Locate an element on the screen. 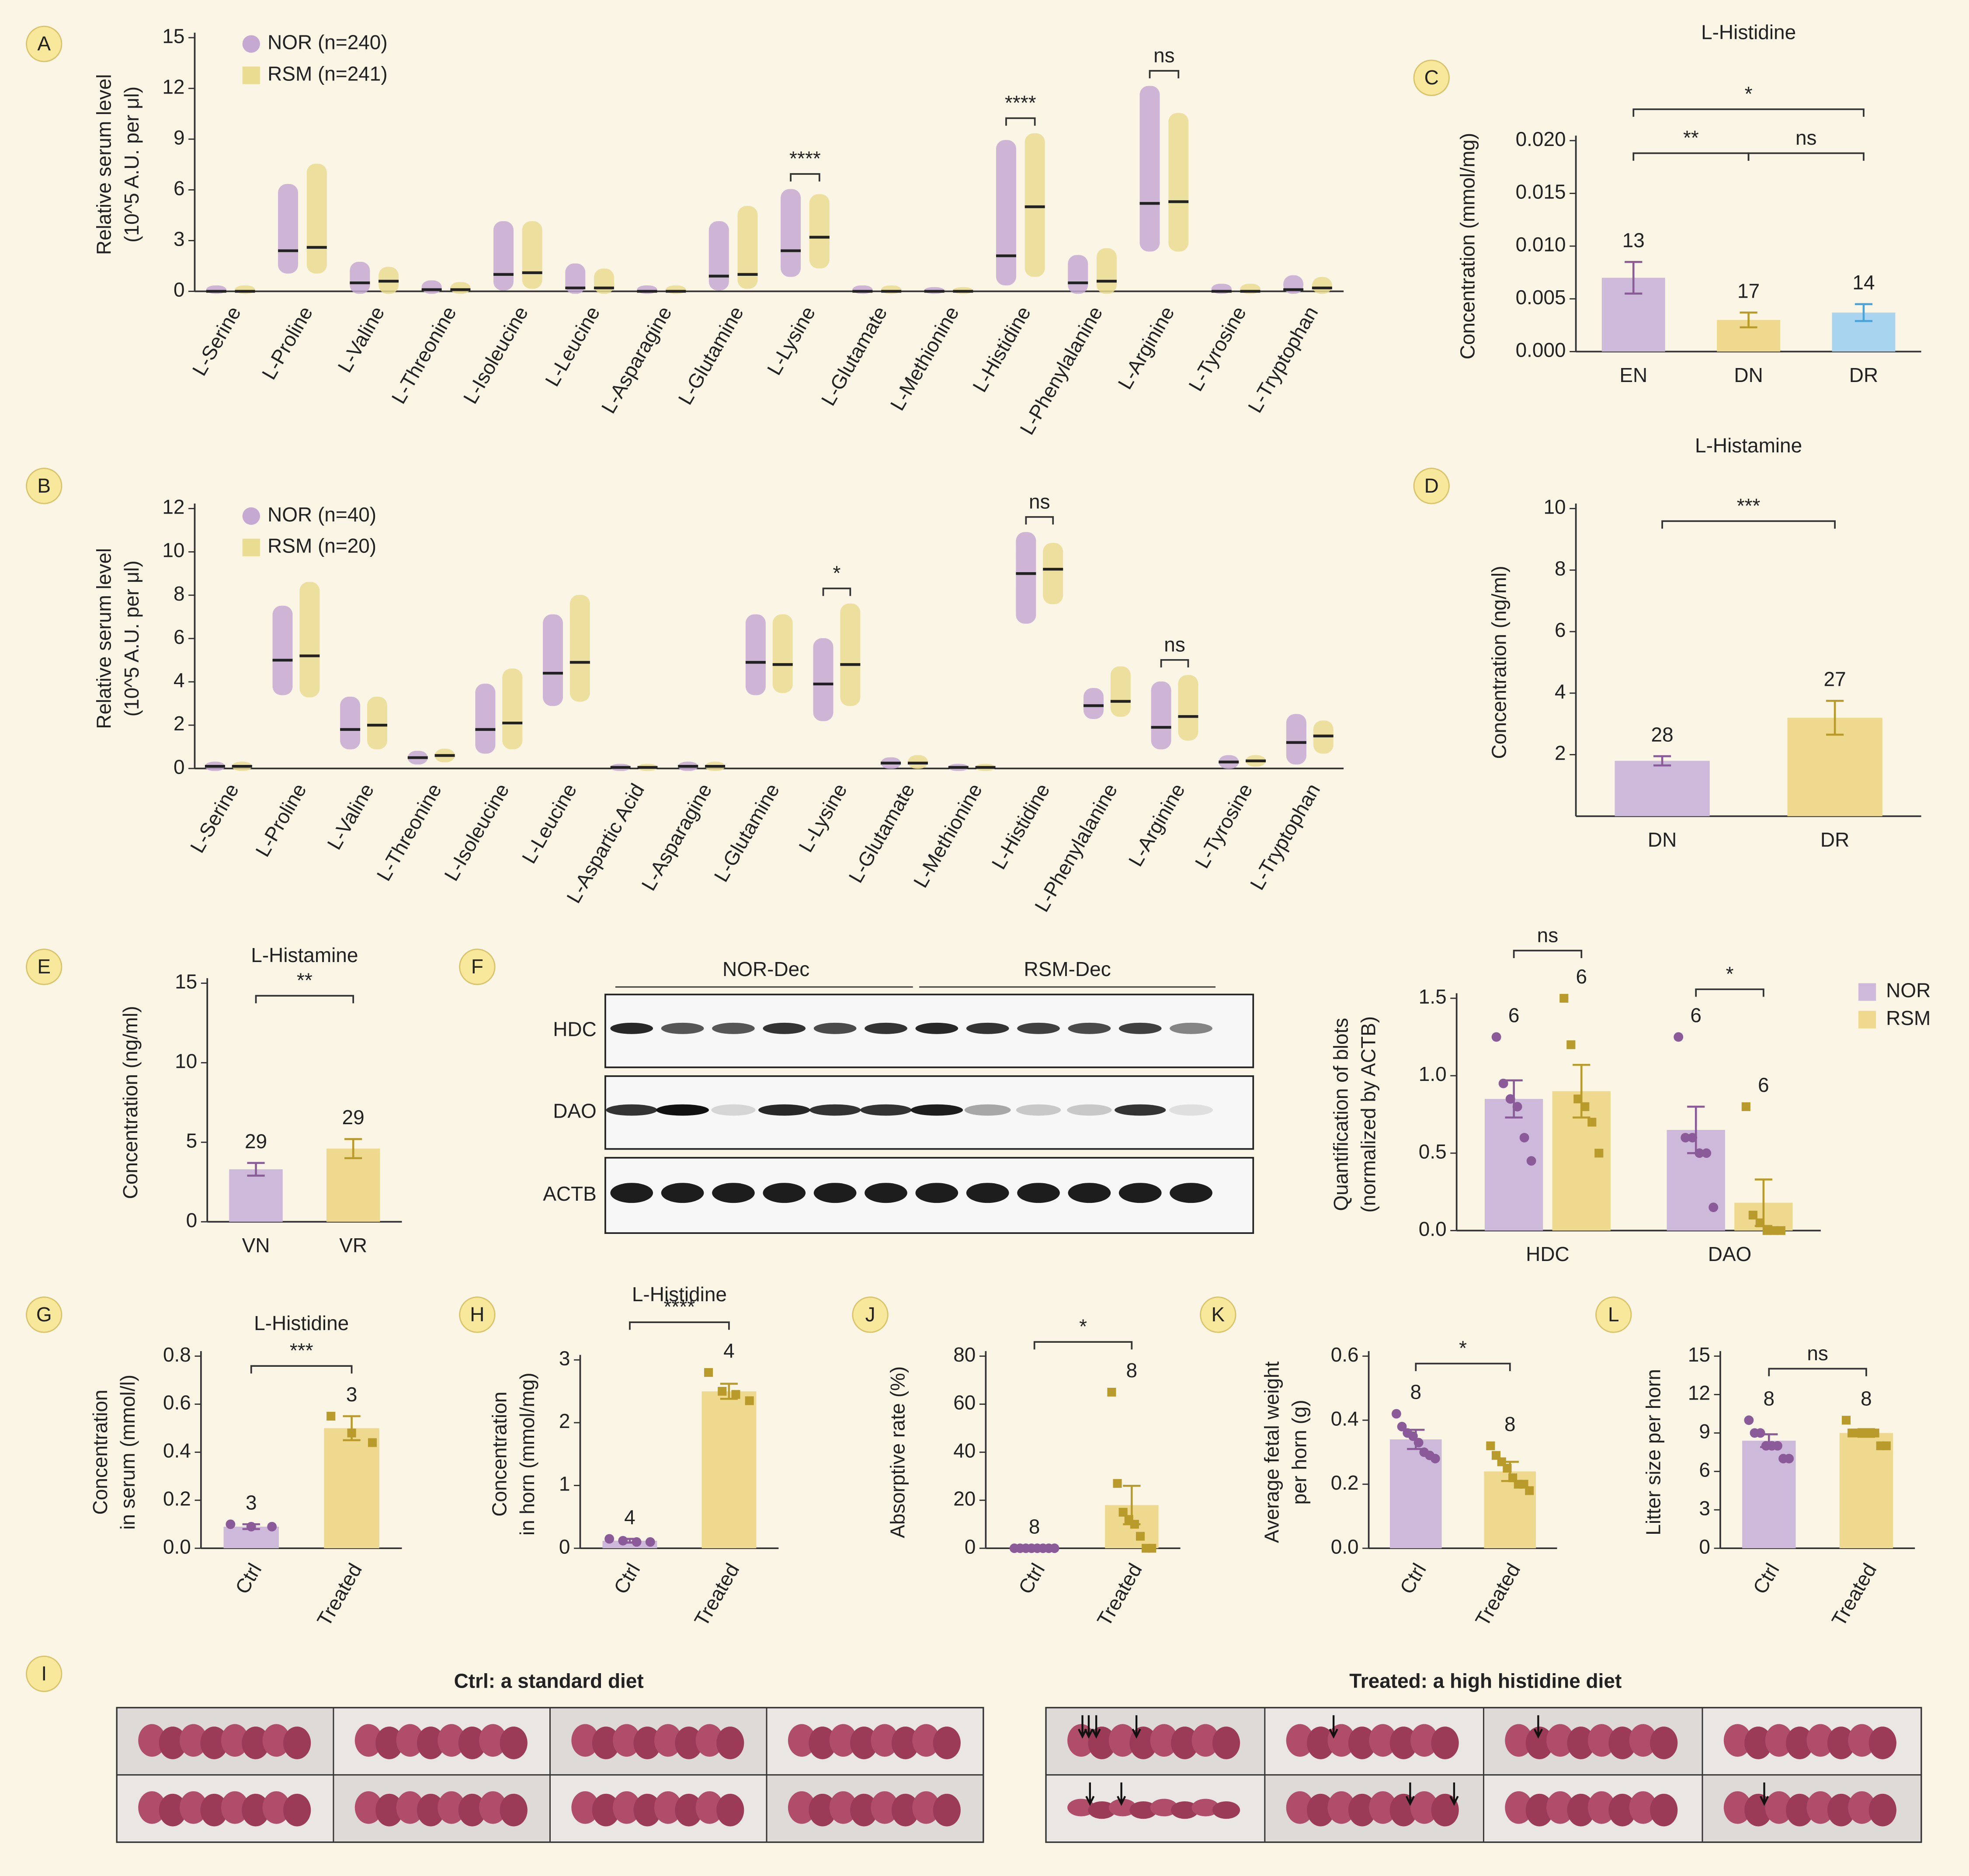 This screenshot has height=1876, width=1969. significance-label: *** is located at coordinates (1749, 506).